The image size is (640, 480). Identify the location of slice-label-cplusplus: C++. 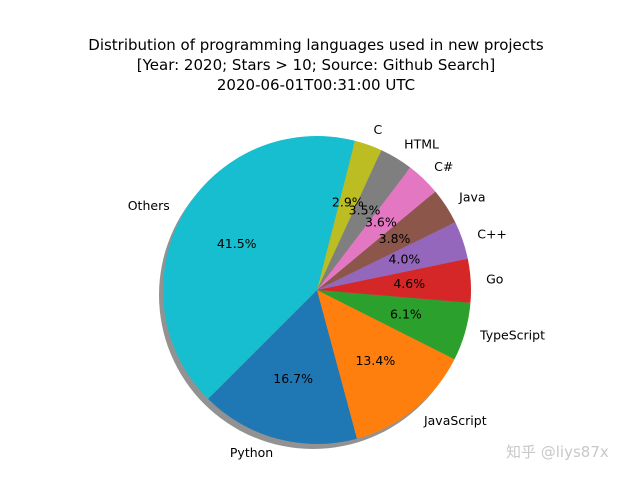
(492, 234).